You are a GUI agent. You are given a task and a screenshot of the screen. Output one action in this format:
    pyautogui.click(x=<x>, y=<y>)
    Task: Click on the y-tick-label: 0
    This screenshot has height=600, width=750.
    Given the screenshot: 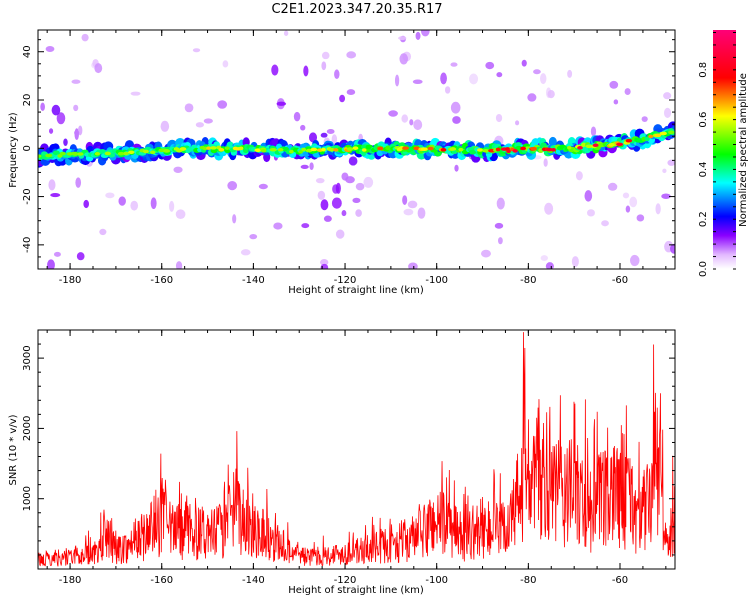 What is the action you would take?
    pyautogui.click(x=27, y=148)
    